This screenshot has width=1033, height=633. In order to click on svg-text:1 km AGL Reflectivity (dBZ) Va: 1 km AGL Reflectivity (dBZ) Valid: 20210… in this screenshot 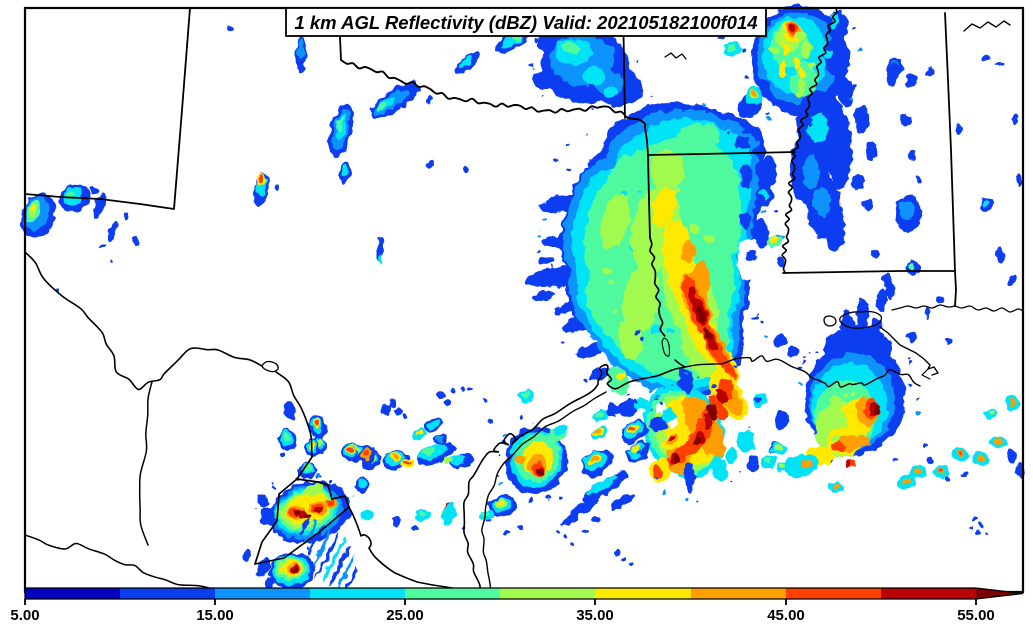, I will do `click(525, 22)`.